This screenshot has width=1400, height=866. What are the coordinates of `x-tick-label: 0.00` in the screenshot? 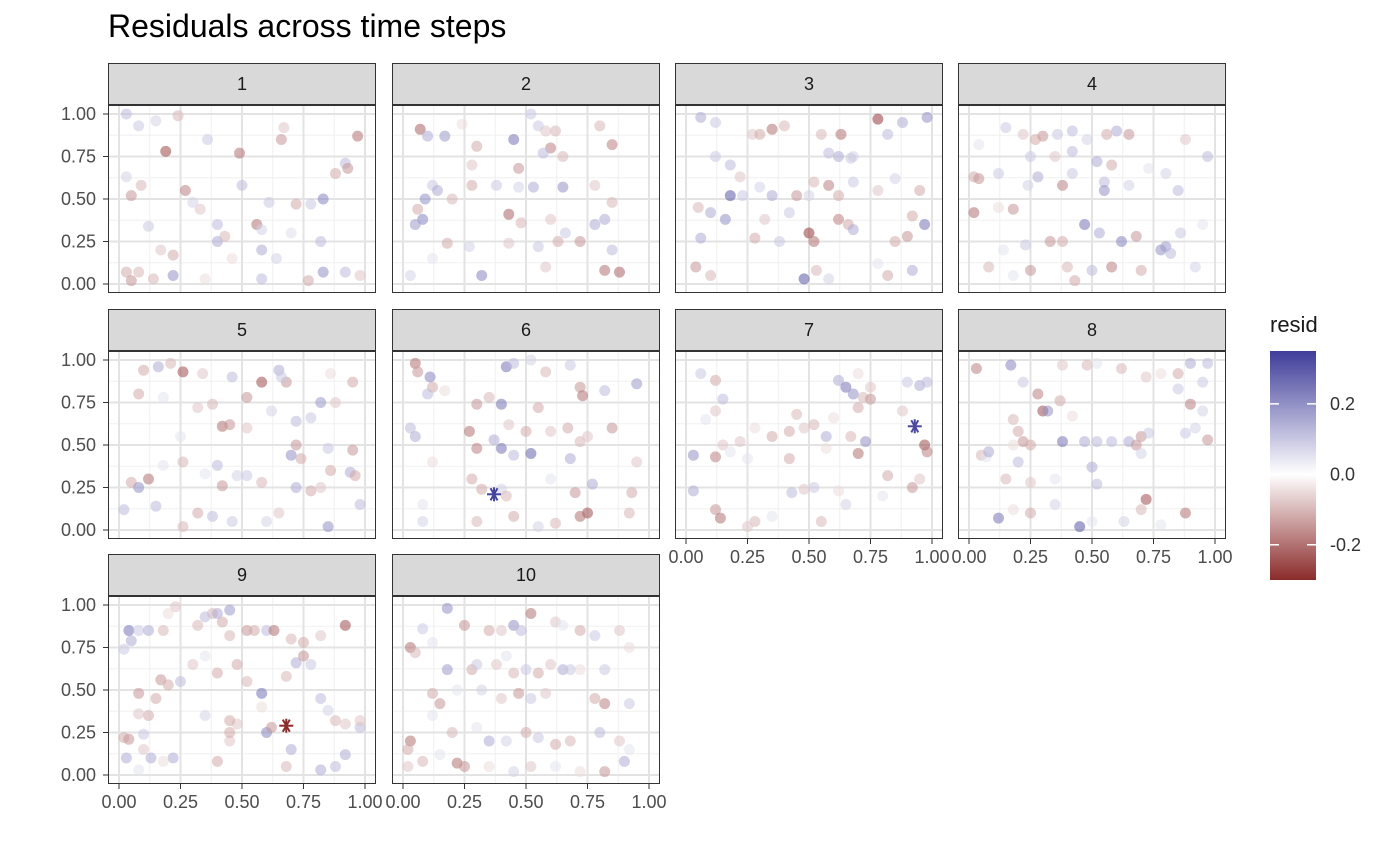 It's located at (685, 557).